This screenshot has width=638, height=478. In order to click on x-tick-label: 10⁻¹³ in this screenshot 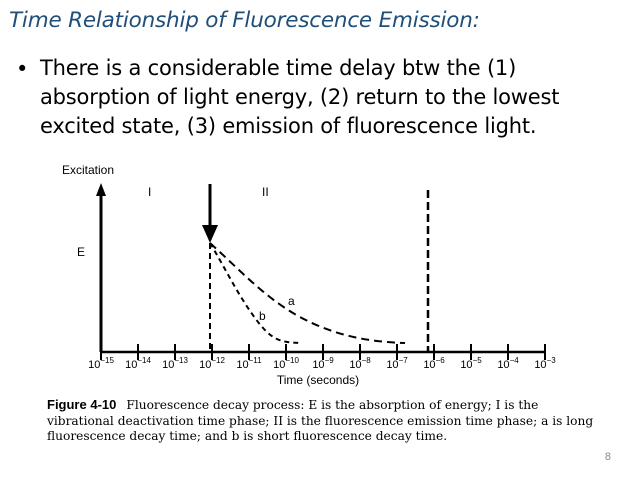, I will do `click(175, 363)`.